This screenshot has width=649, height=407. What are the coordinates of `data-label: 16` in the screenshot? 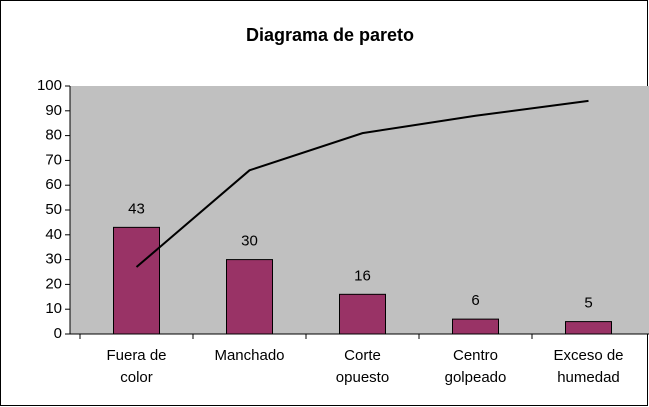 It's located at (362, 275).